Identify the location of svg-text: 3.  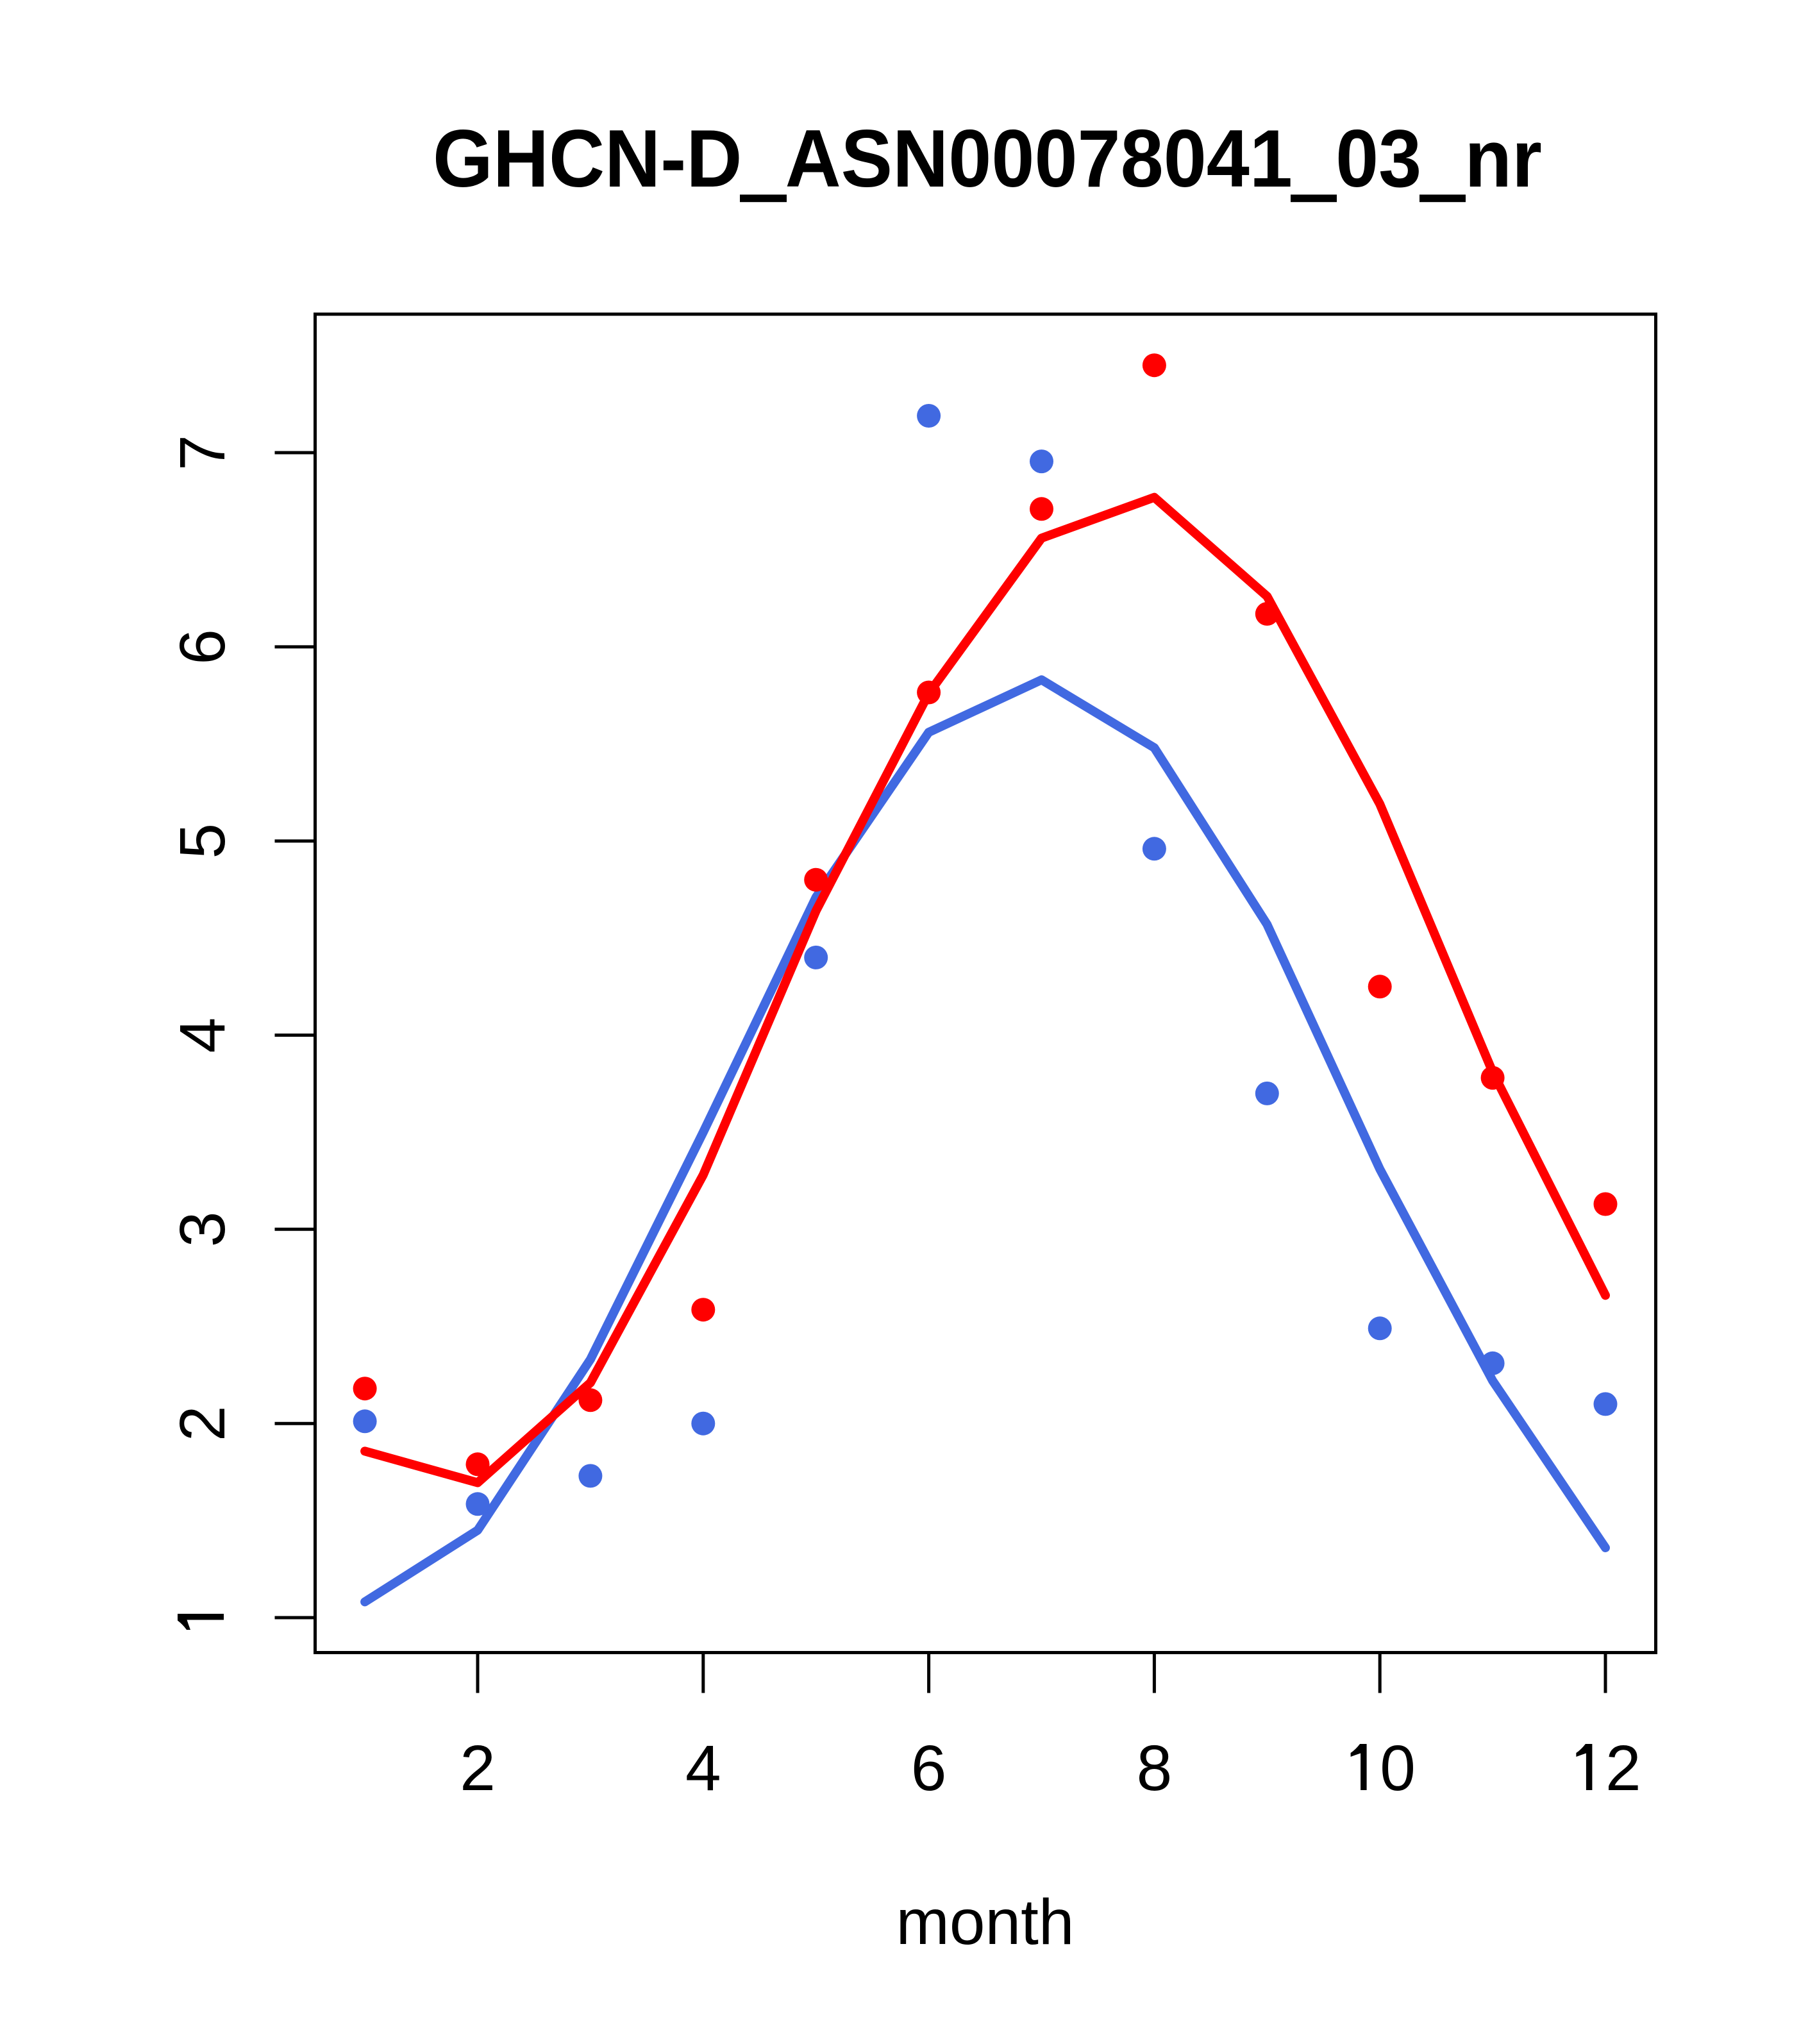
(203, 1229).